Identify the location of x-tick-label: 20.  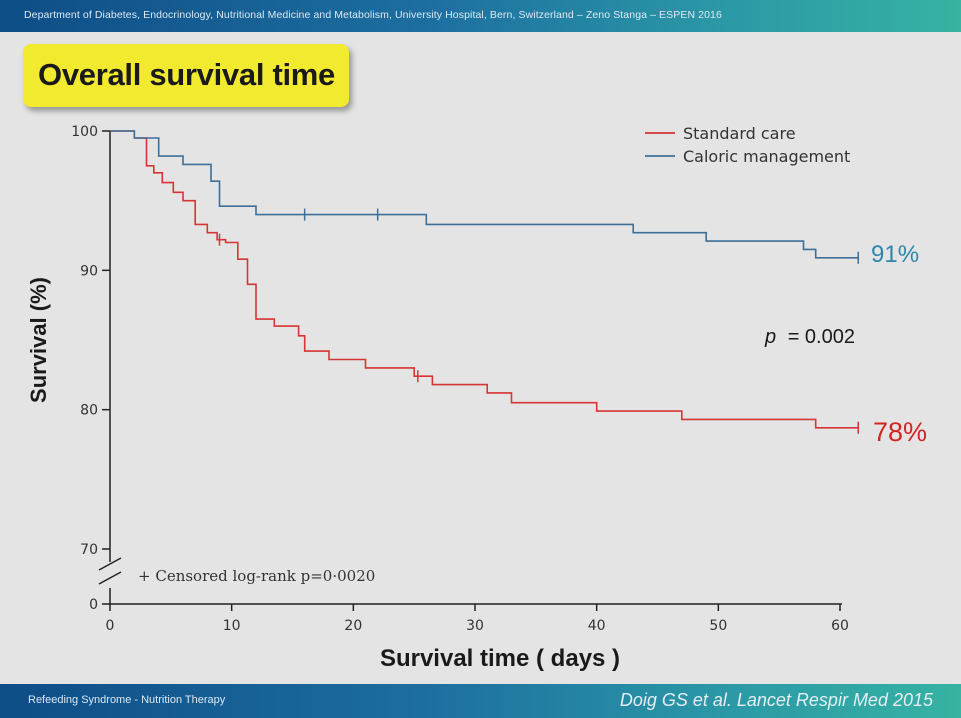
(353, 626).